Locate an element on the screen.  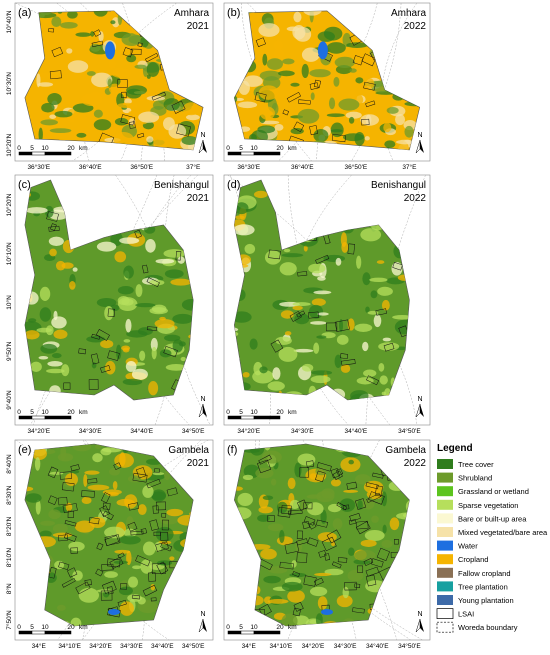
lon-tick-label: 34°30'E is located at coordinates (345, 646).